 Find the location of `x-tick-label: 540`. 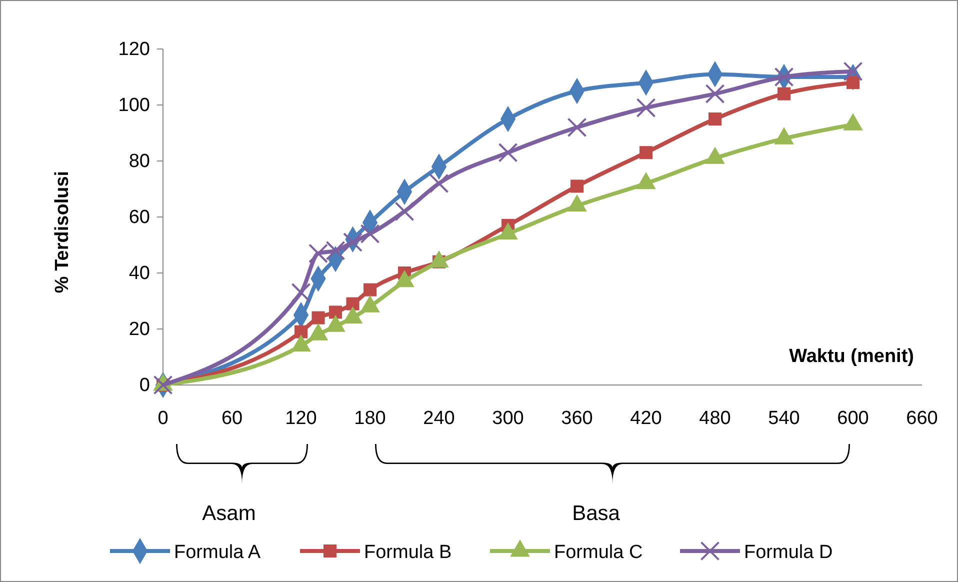

x-tick-label: 540 is located at coordinates (784, 418).